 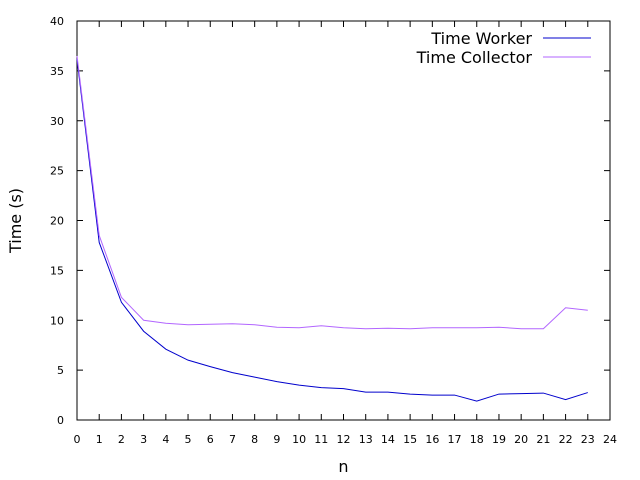 I want to click on legend-label: Time Collector, so click(x=474, y=57).